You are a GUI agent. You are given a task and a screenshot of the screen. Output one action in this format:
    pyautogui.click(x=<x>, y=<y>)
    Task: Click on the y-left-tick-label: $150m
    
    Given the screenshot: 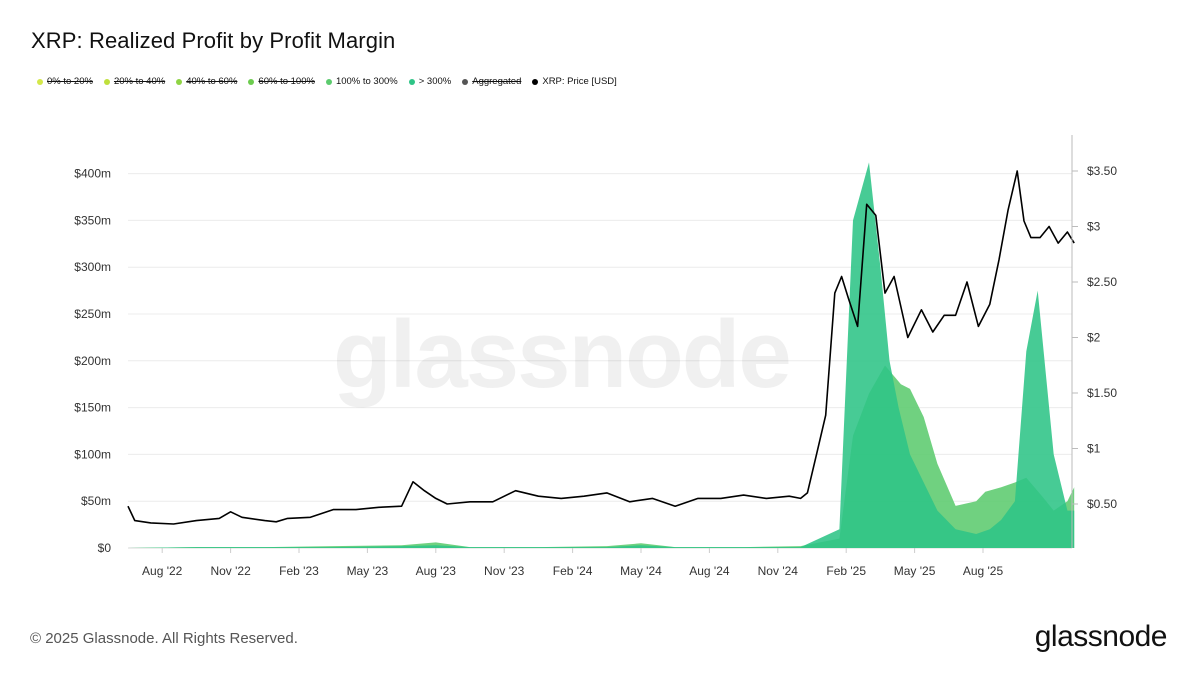 What is the action you would take?
    pyautogui.click(x=92, y=408)
    